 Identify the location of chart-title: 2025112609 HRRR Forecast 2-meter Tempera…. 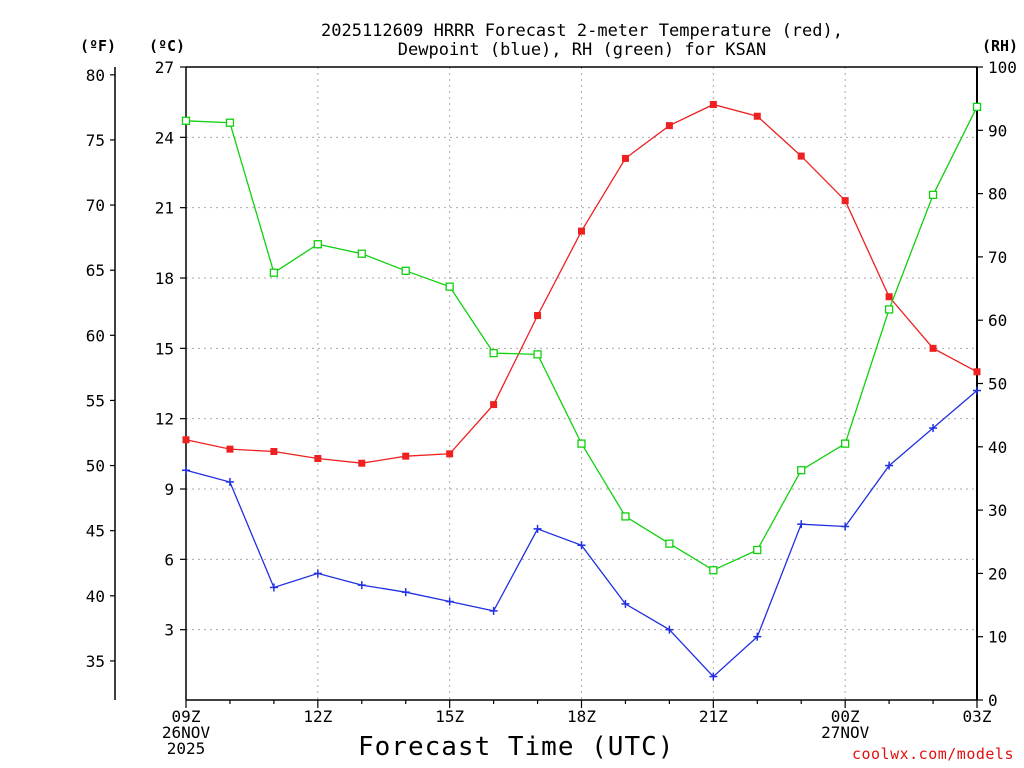
(582, 31).